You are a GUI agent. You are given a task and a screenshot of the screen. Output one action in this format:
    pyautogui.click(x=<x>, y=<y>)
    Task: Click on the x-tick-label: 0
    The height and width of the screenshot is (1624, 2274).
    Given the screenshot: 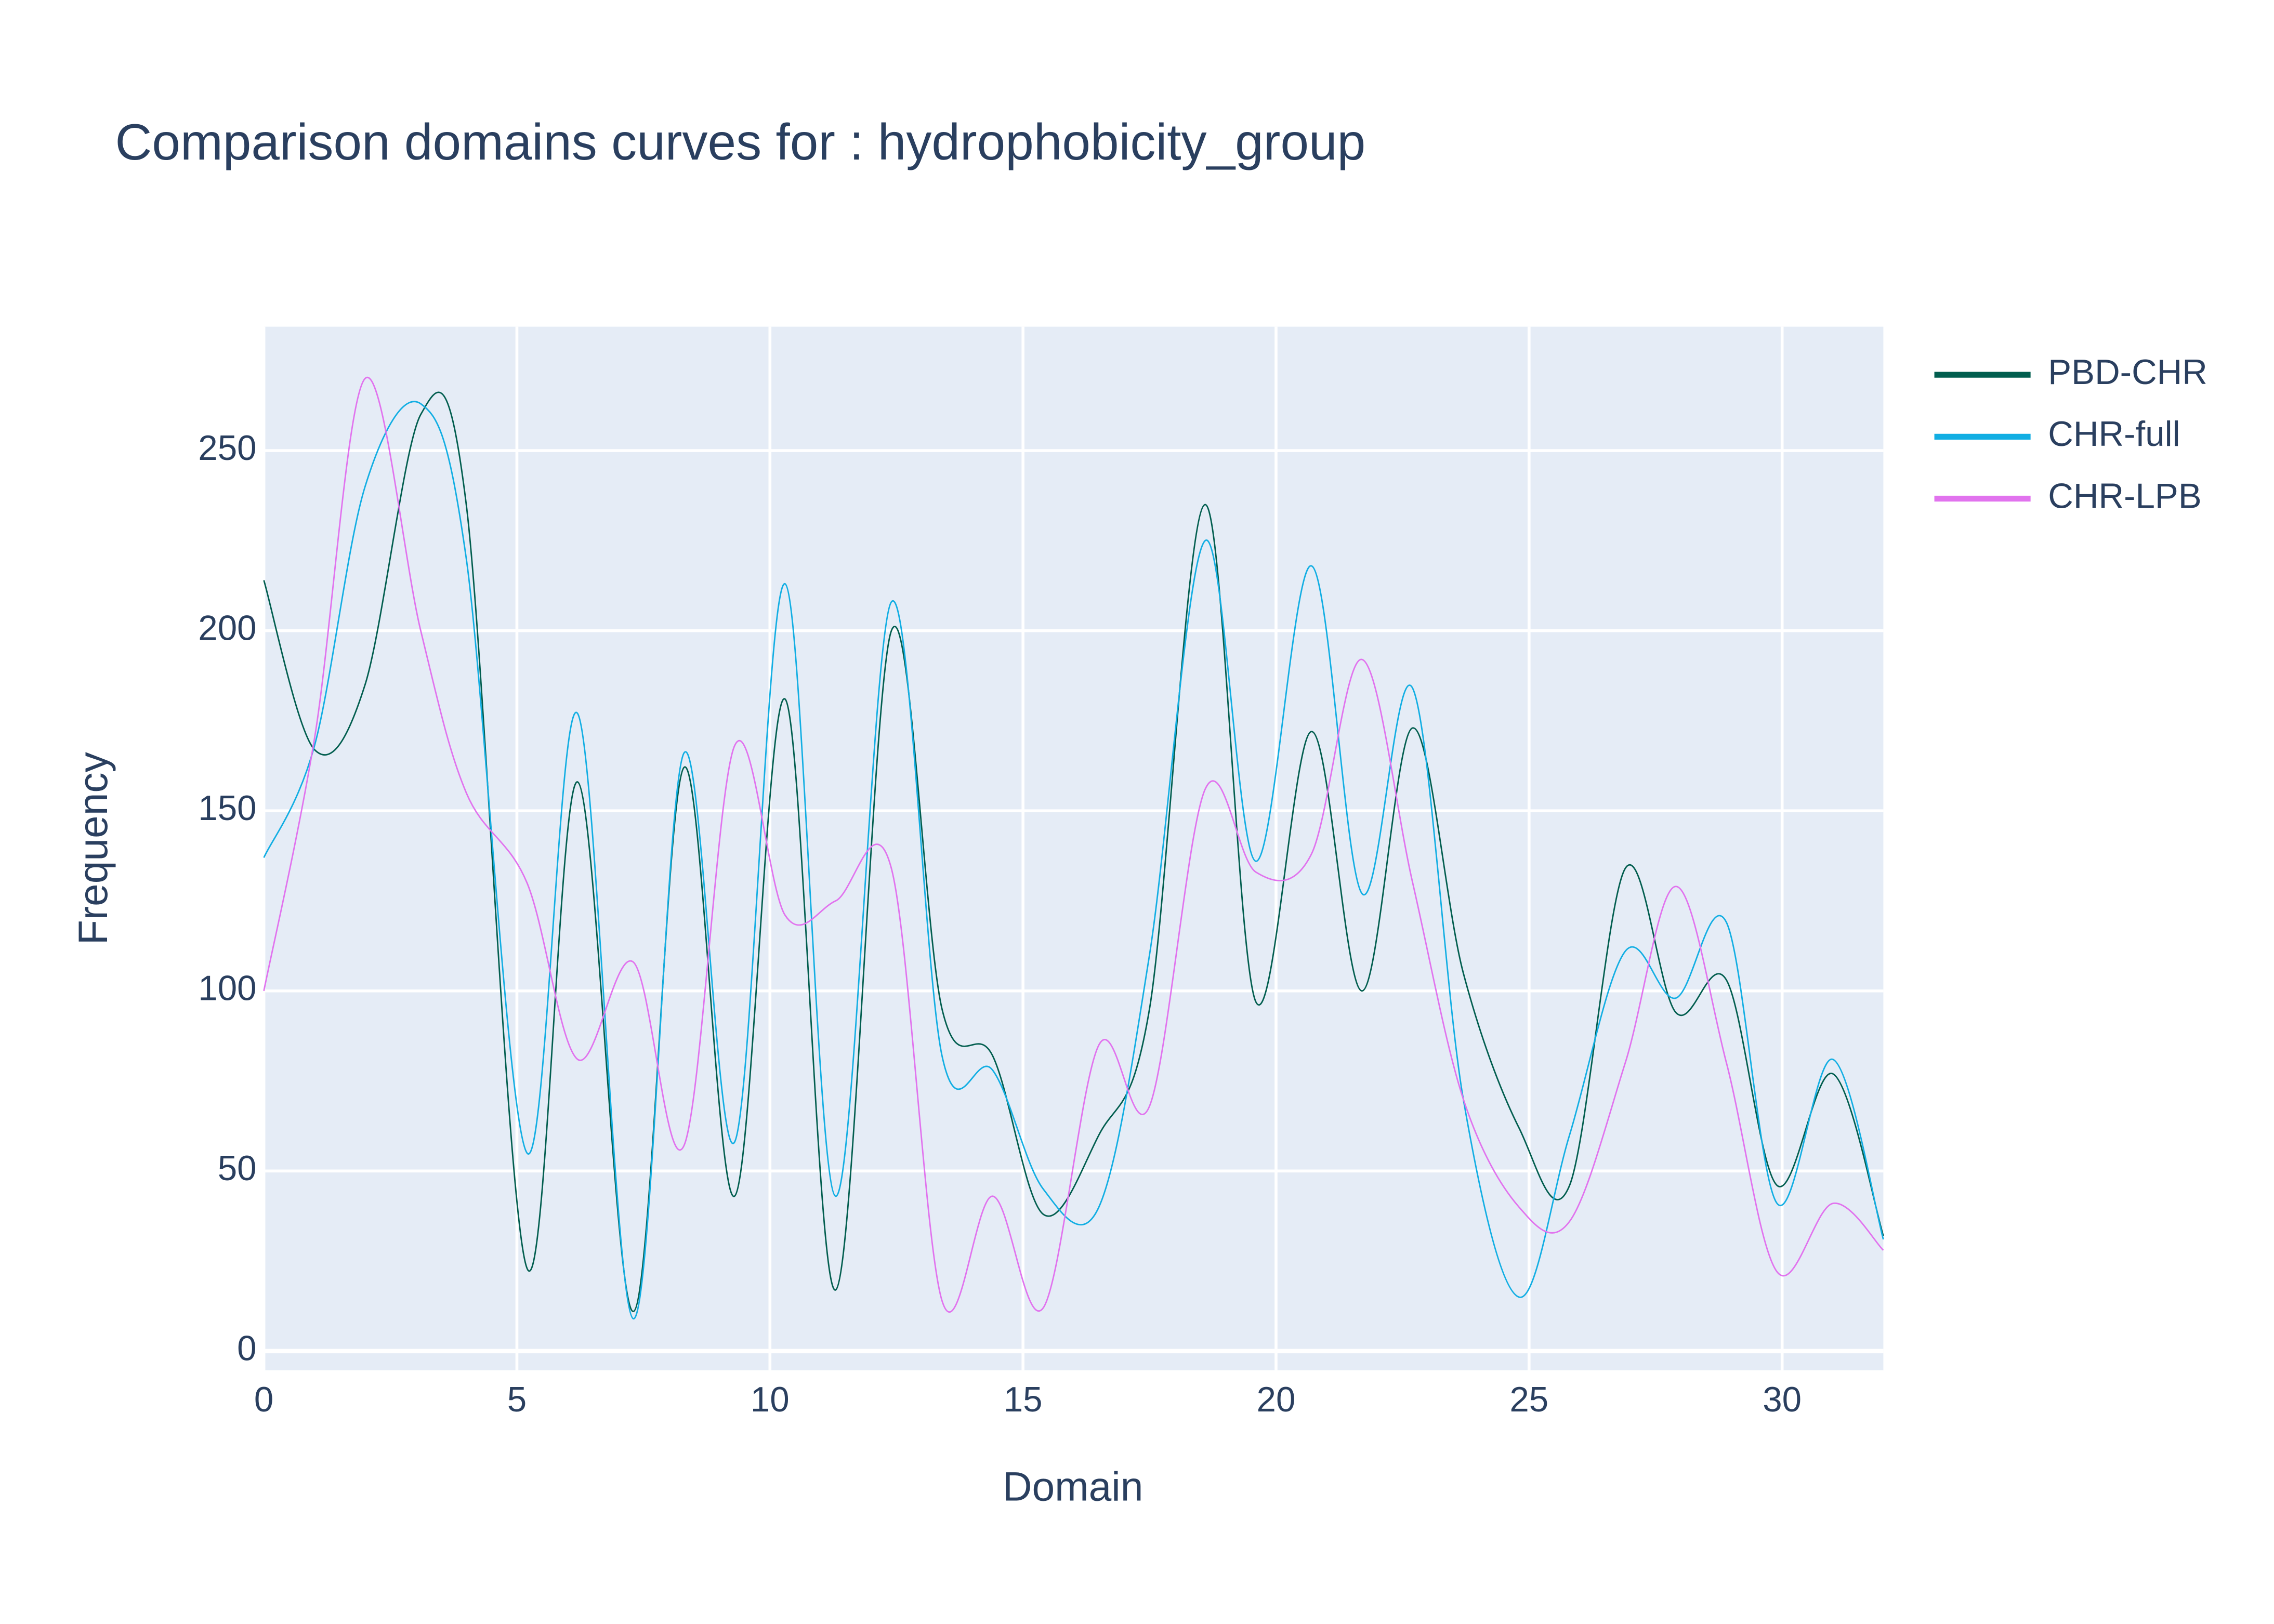 What is the action you would take?
    pyautogui.click(x=263, y=1399)
    